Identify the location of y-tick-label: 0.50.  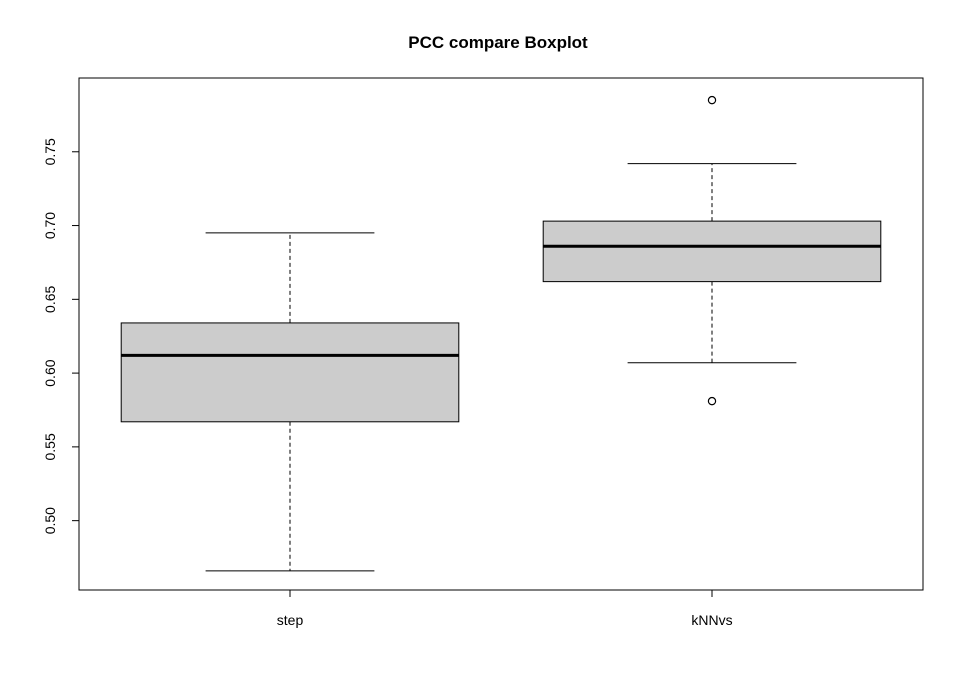
(50, 520).